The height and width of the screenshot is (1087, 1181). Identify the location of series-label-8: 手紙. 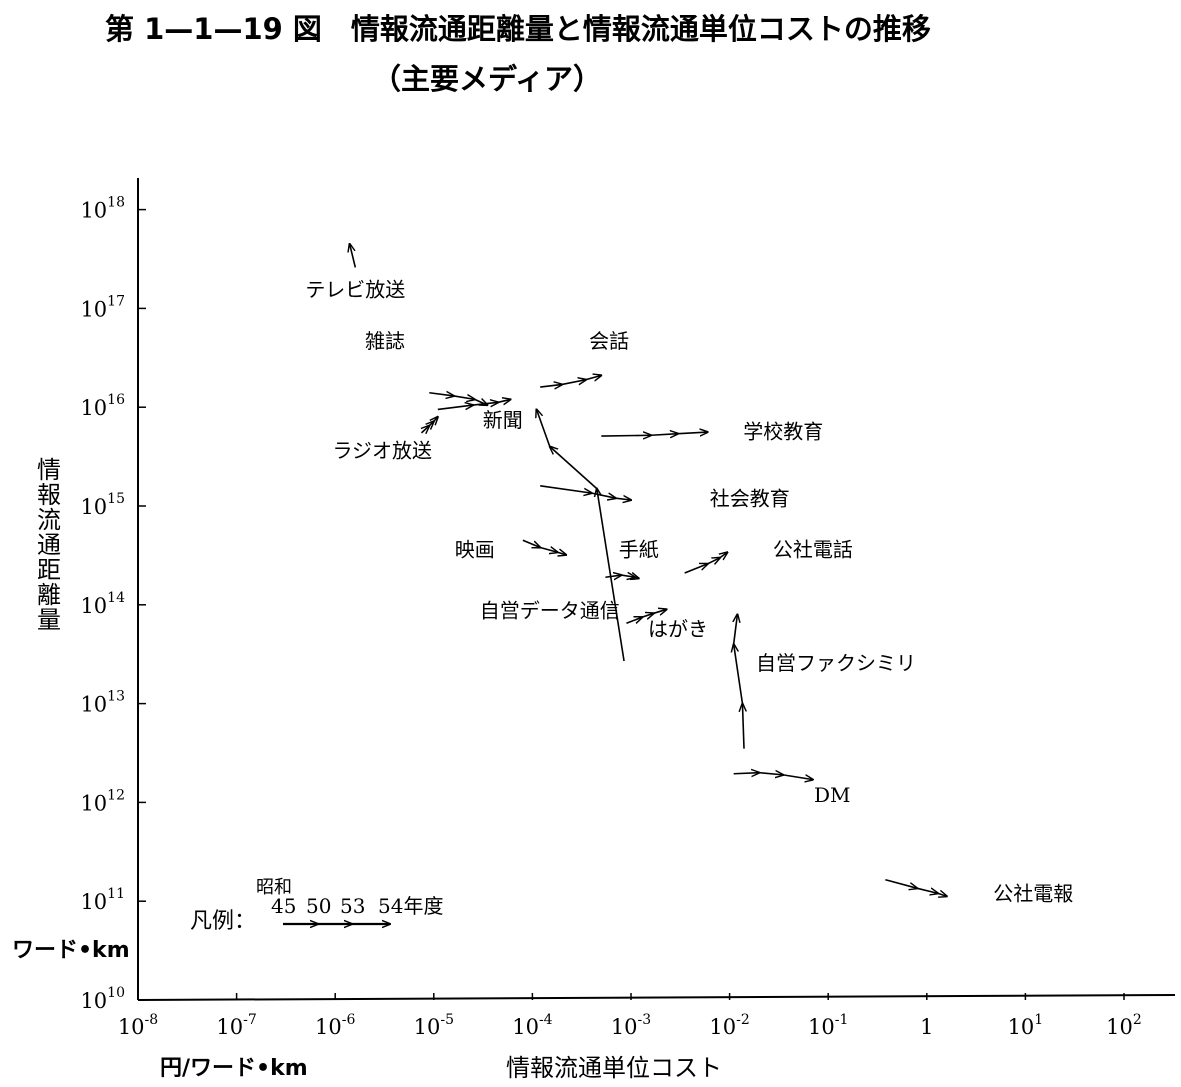
(639, 550).